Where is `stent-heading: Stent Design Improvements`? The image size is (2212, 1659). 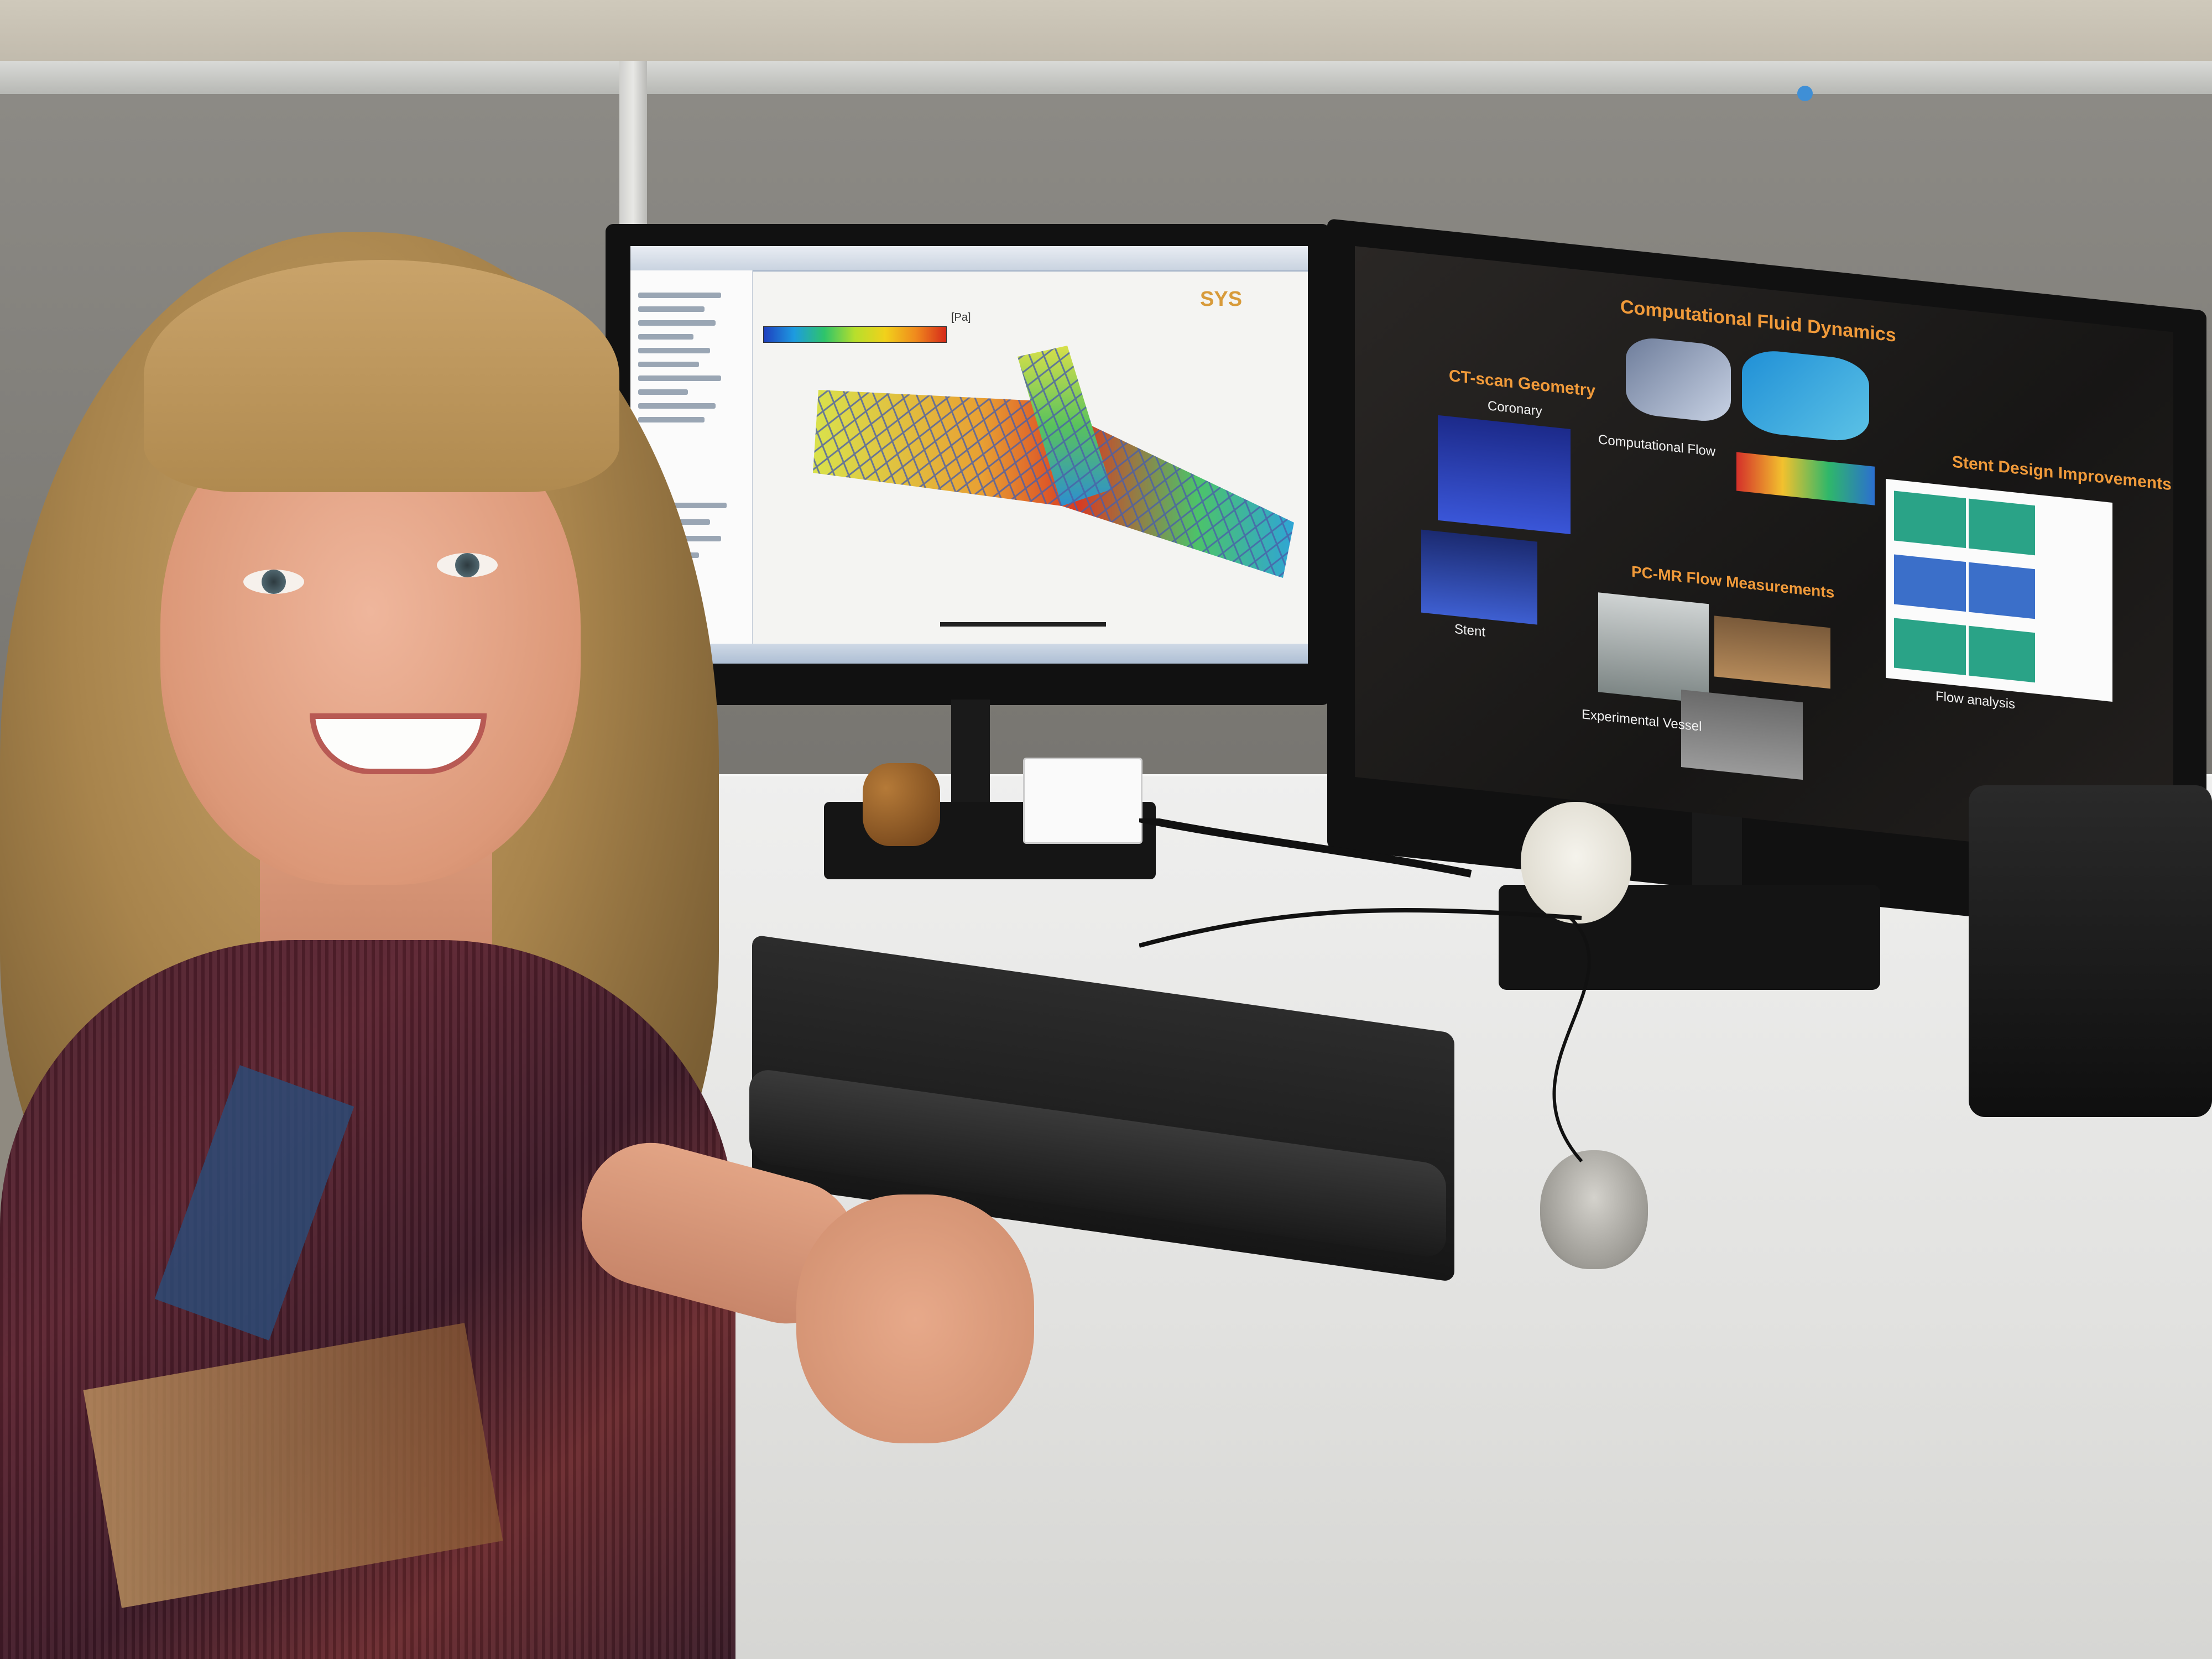 stent-heading: Stent Design Improvements is located at coordinates (2062, 473).